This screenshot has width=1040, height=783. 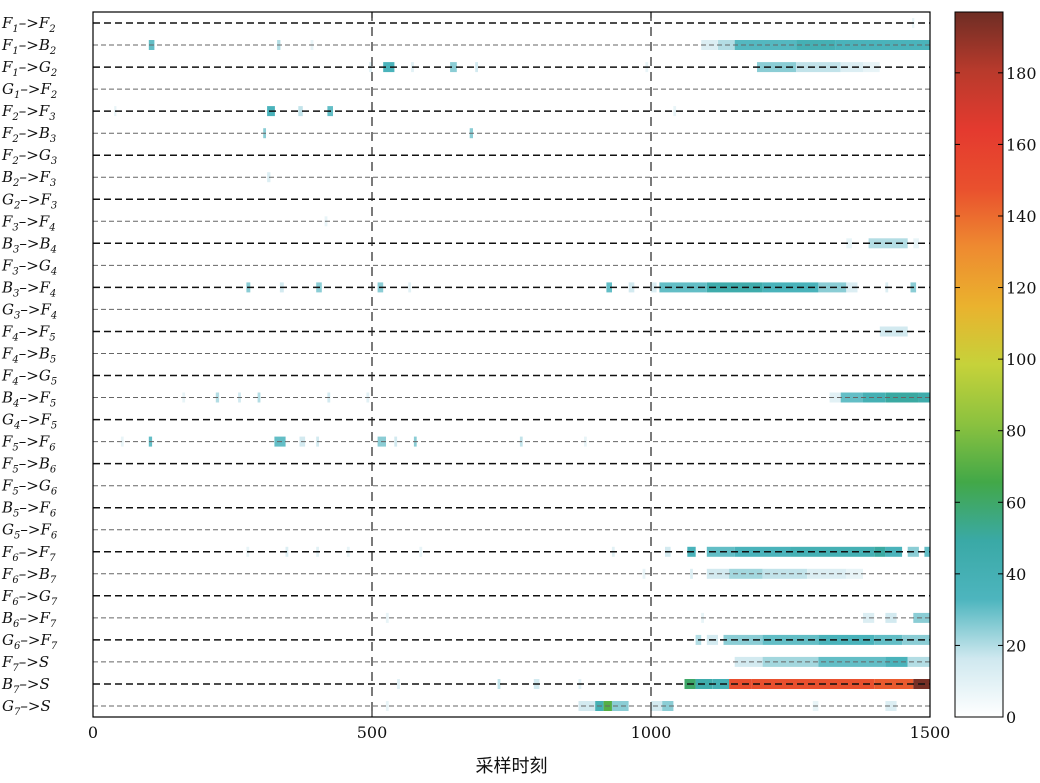 I want to click on colorbar, so click(x=979, y=364).